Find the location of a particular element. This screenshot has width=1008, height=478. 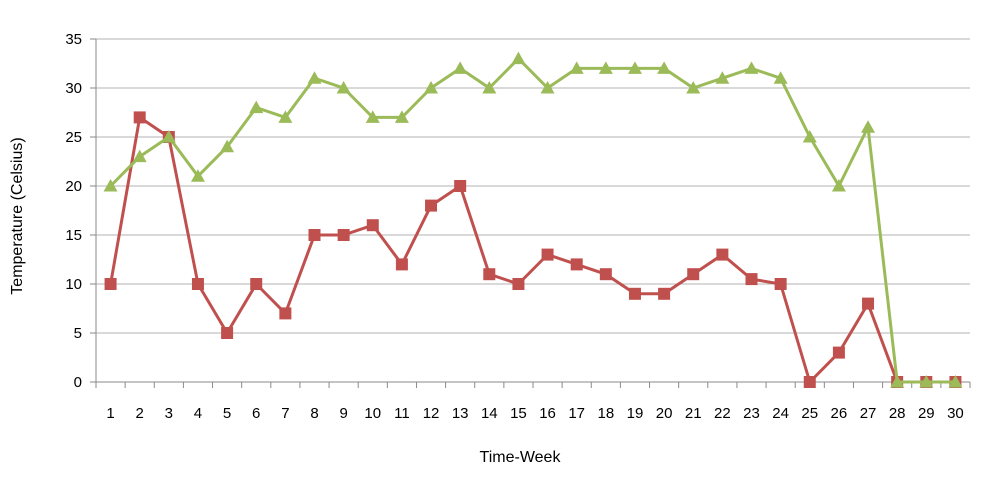

x-tick-label: 22 is located at coordinates (722, 413).